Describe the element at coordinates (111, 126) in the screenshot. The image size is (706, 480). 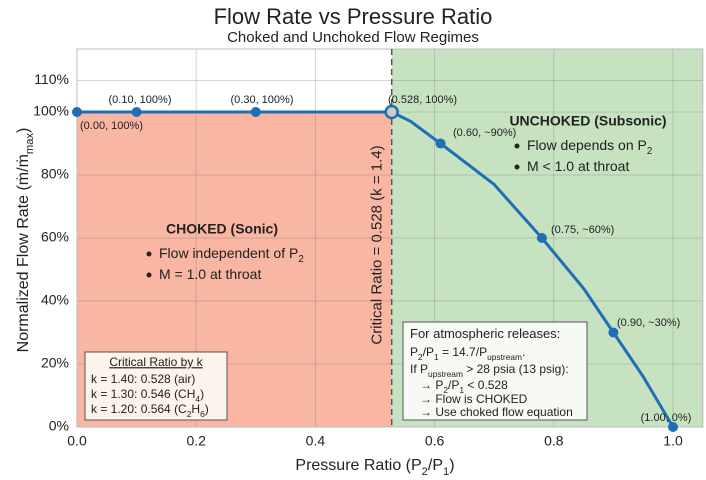
I see `point-label: (0.00, 100%)` at that location.